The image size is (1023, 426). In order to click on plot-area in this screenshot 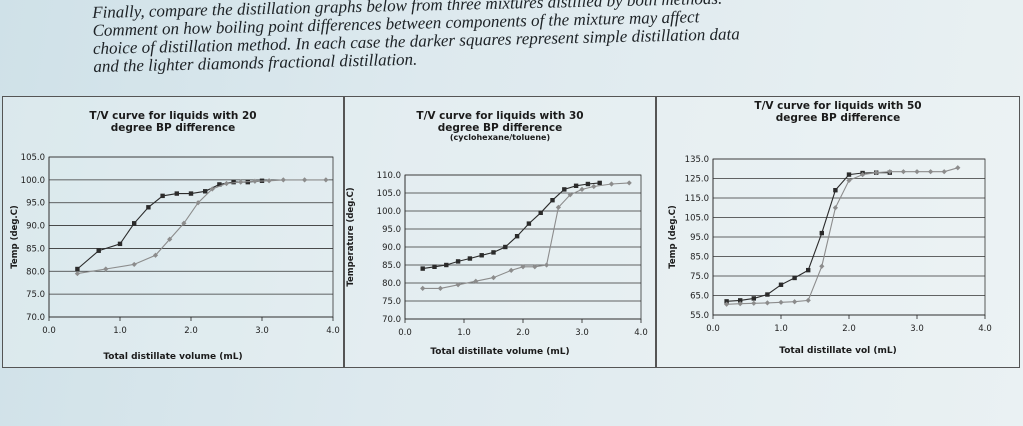, I will do `click(191, 237)`.